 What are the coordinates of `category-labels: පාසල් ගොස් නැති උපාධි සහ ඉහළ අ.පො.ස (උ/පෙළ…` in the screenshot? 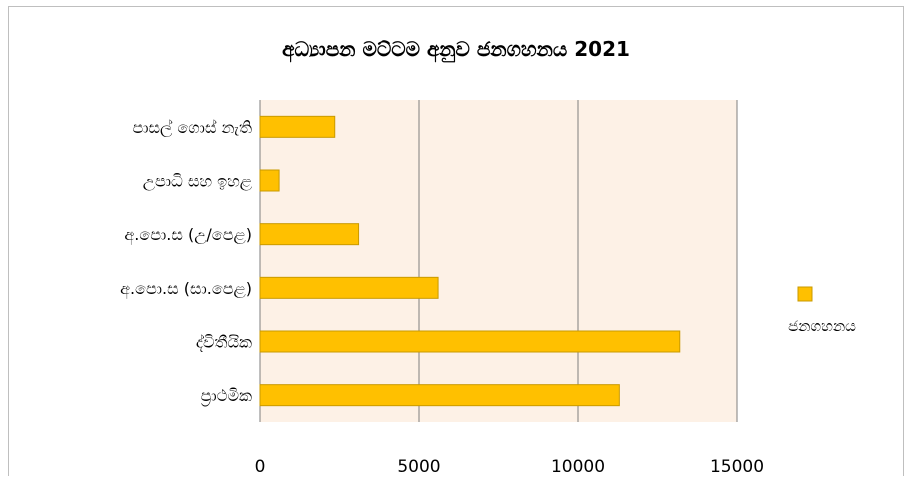 It's located at (186, 262).